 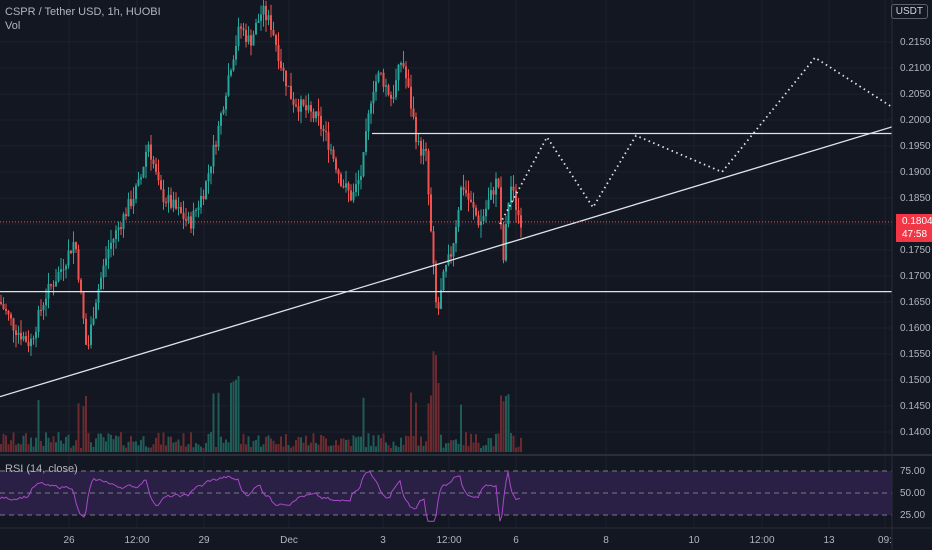 What do you see at coordinates (915, 120) in the screenshot?
I see `price-tick-label: 0.2000` at bounding box center [915, 120].